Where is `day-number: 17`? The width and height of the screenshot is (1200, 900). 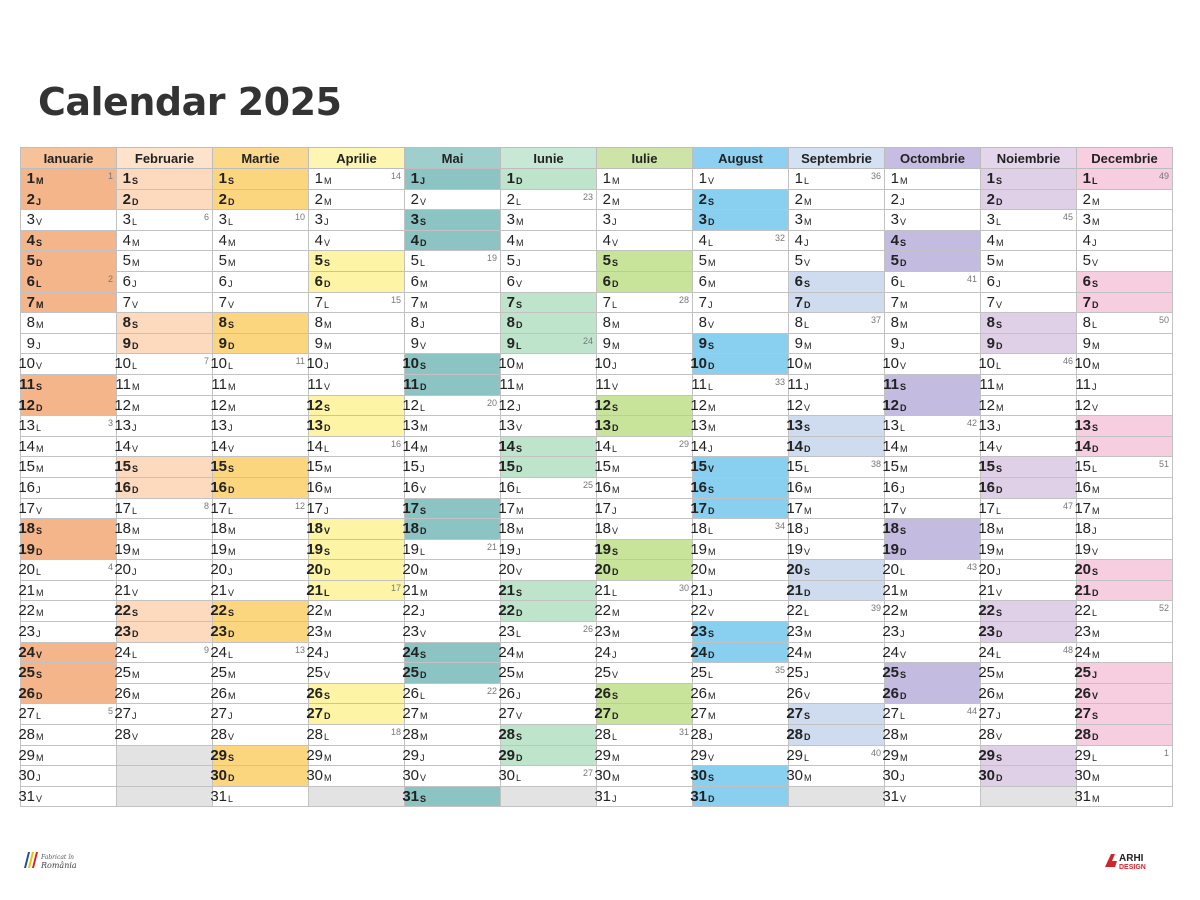 day-number: 17 is located at coordinates (1082, 508).